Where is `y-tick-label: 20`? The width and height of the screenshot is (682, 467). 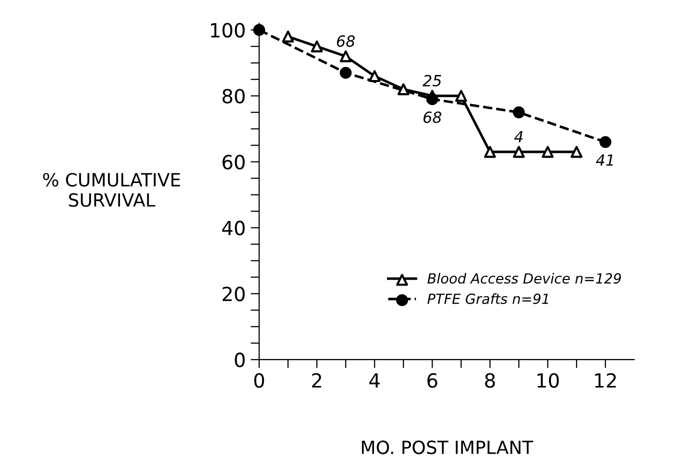
y-tick-label: 20 is located at coordinates (233, 294).